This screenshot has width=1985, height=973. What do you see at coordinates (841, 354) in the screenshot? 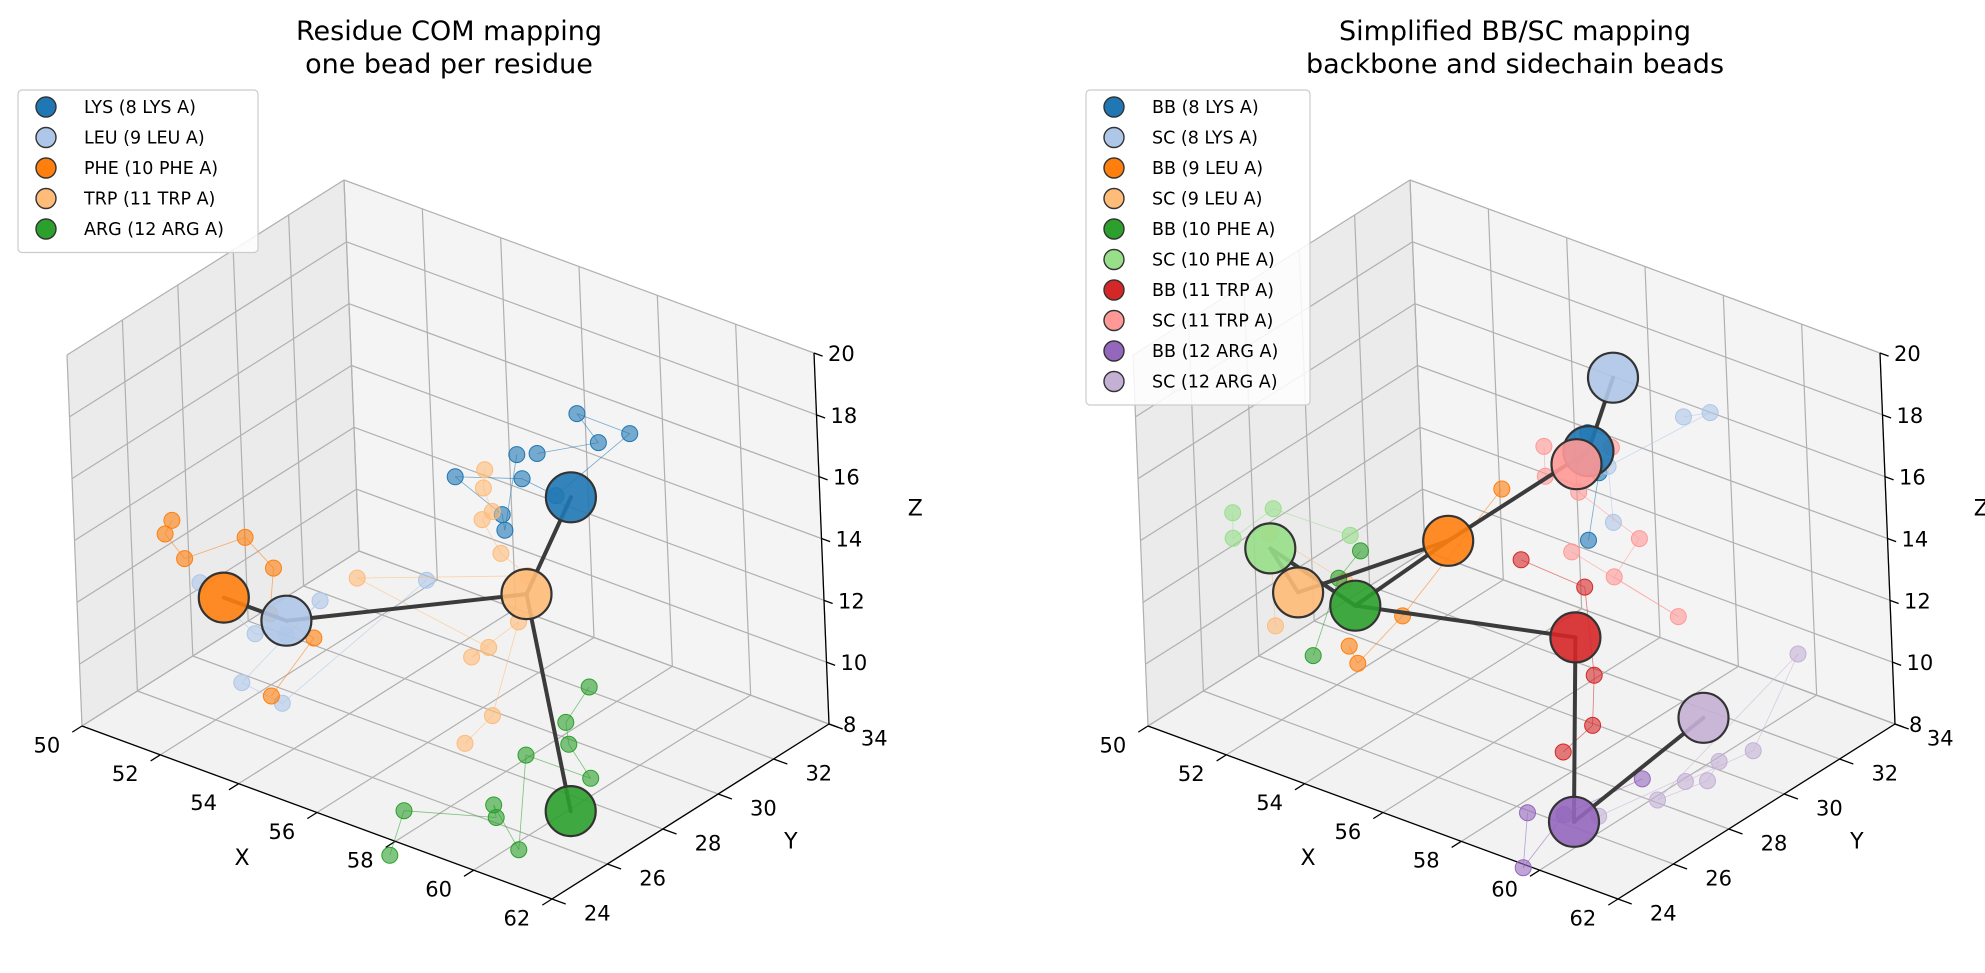
I see `z-tick-label: 20` at bounding box center [841, 354].